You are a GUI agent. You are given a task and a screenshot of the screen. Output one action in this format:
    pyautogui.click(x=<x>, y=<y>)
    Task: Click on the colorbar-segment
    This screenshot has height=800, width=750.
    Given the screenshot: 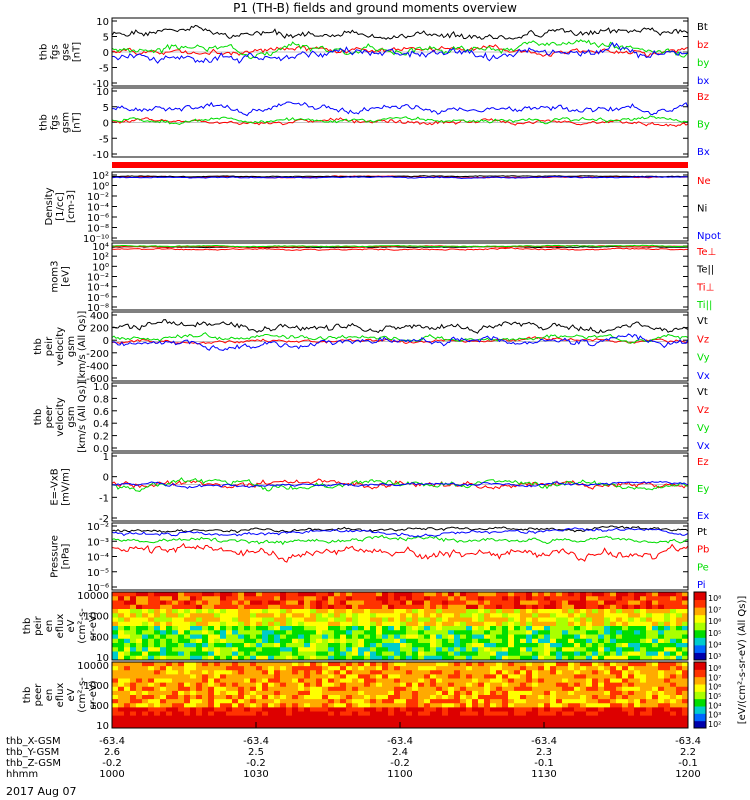 What is the action you would take?
    pyautogui.click(x=700, y=641)
    